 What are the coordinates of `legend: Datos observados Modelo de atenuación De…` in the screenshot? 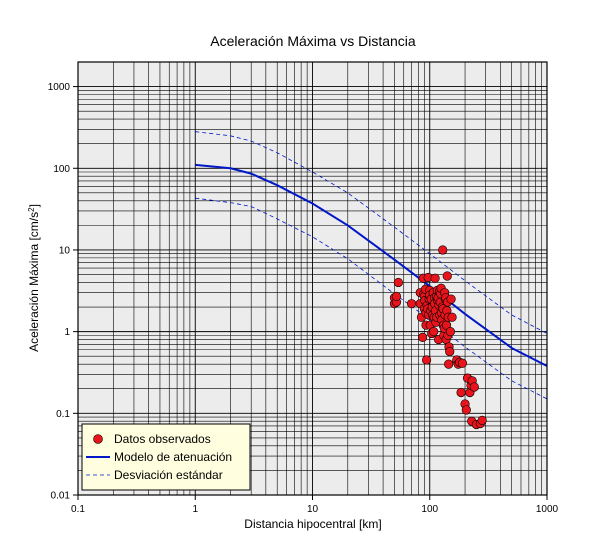 It's located at (166, 457).